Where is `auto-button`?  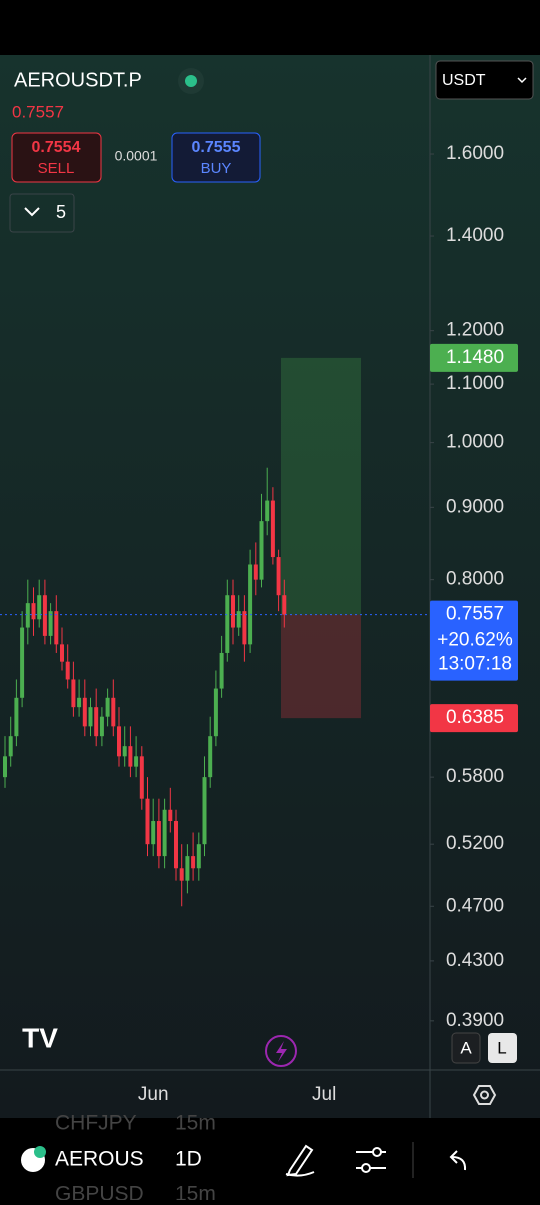
auto-button is located at coordinates (466, 1048).